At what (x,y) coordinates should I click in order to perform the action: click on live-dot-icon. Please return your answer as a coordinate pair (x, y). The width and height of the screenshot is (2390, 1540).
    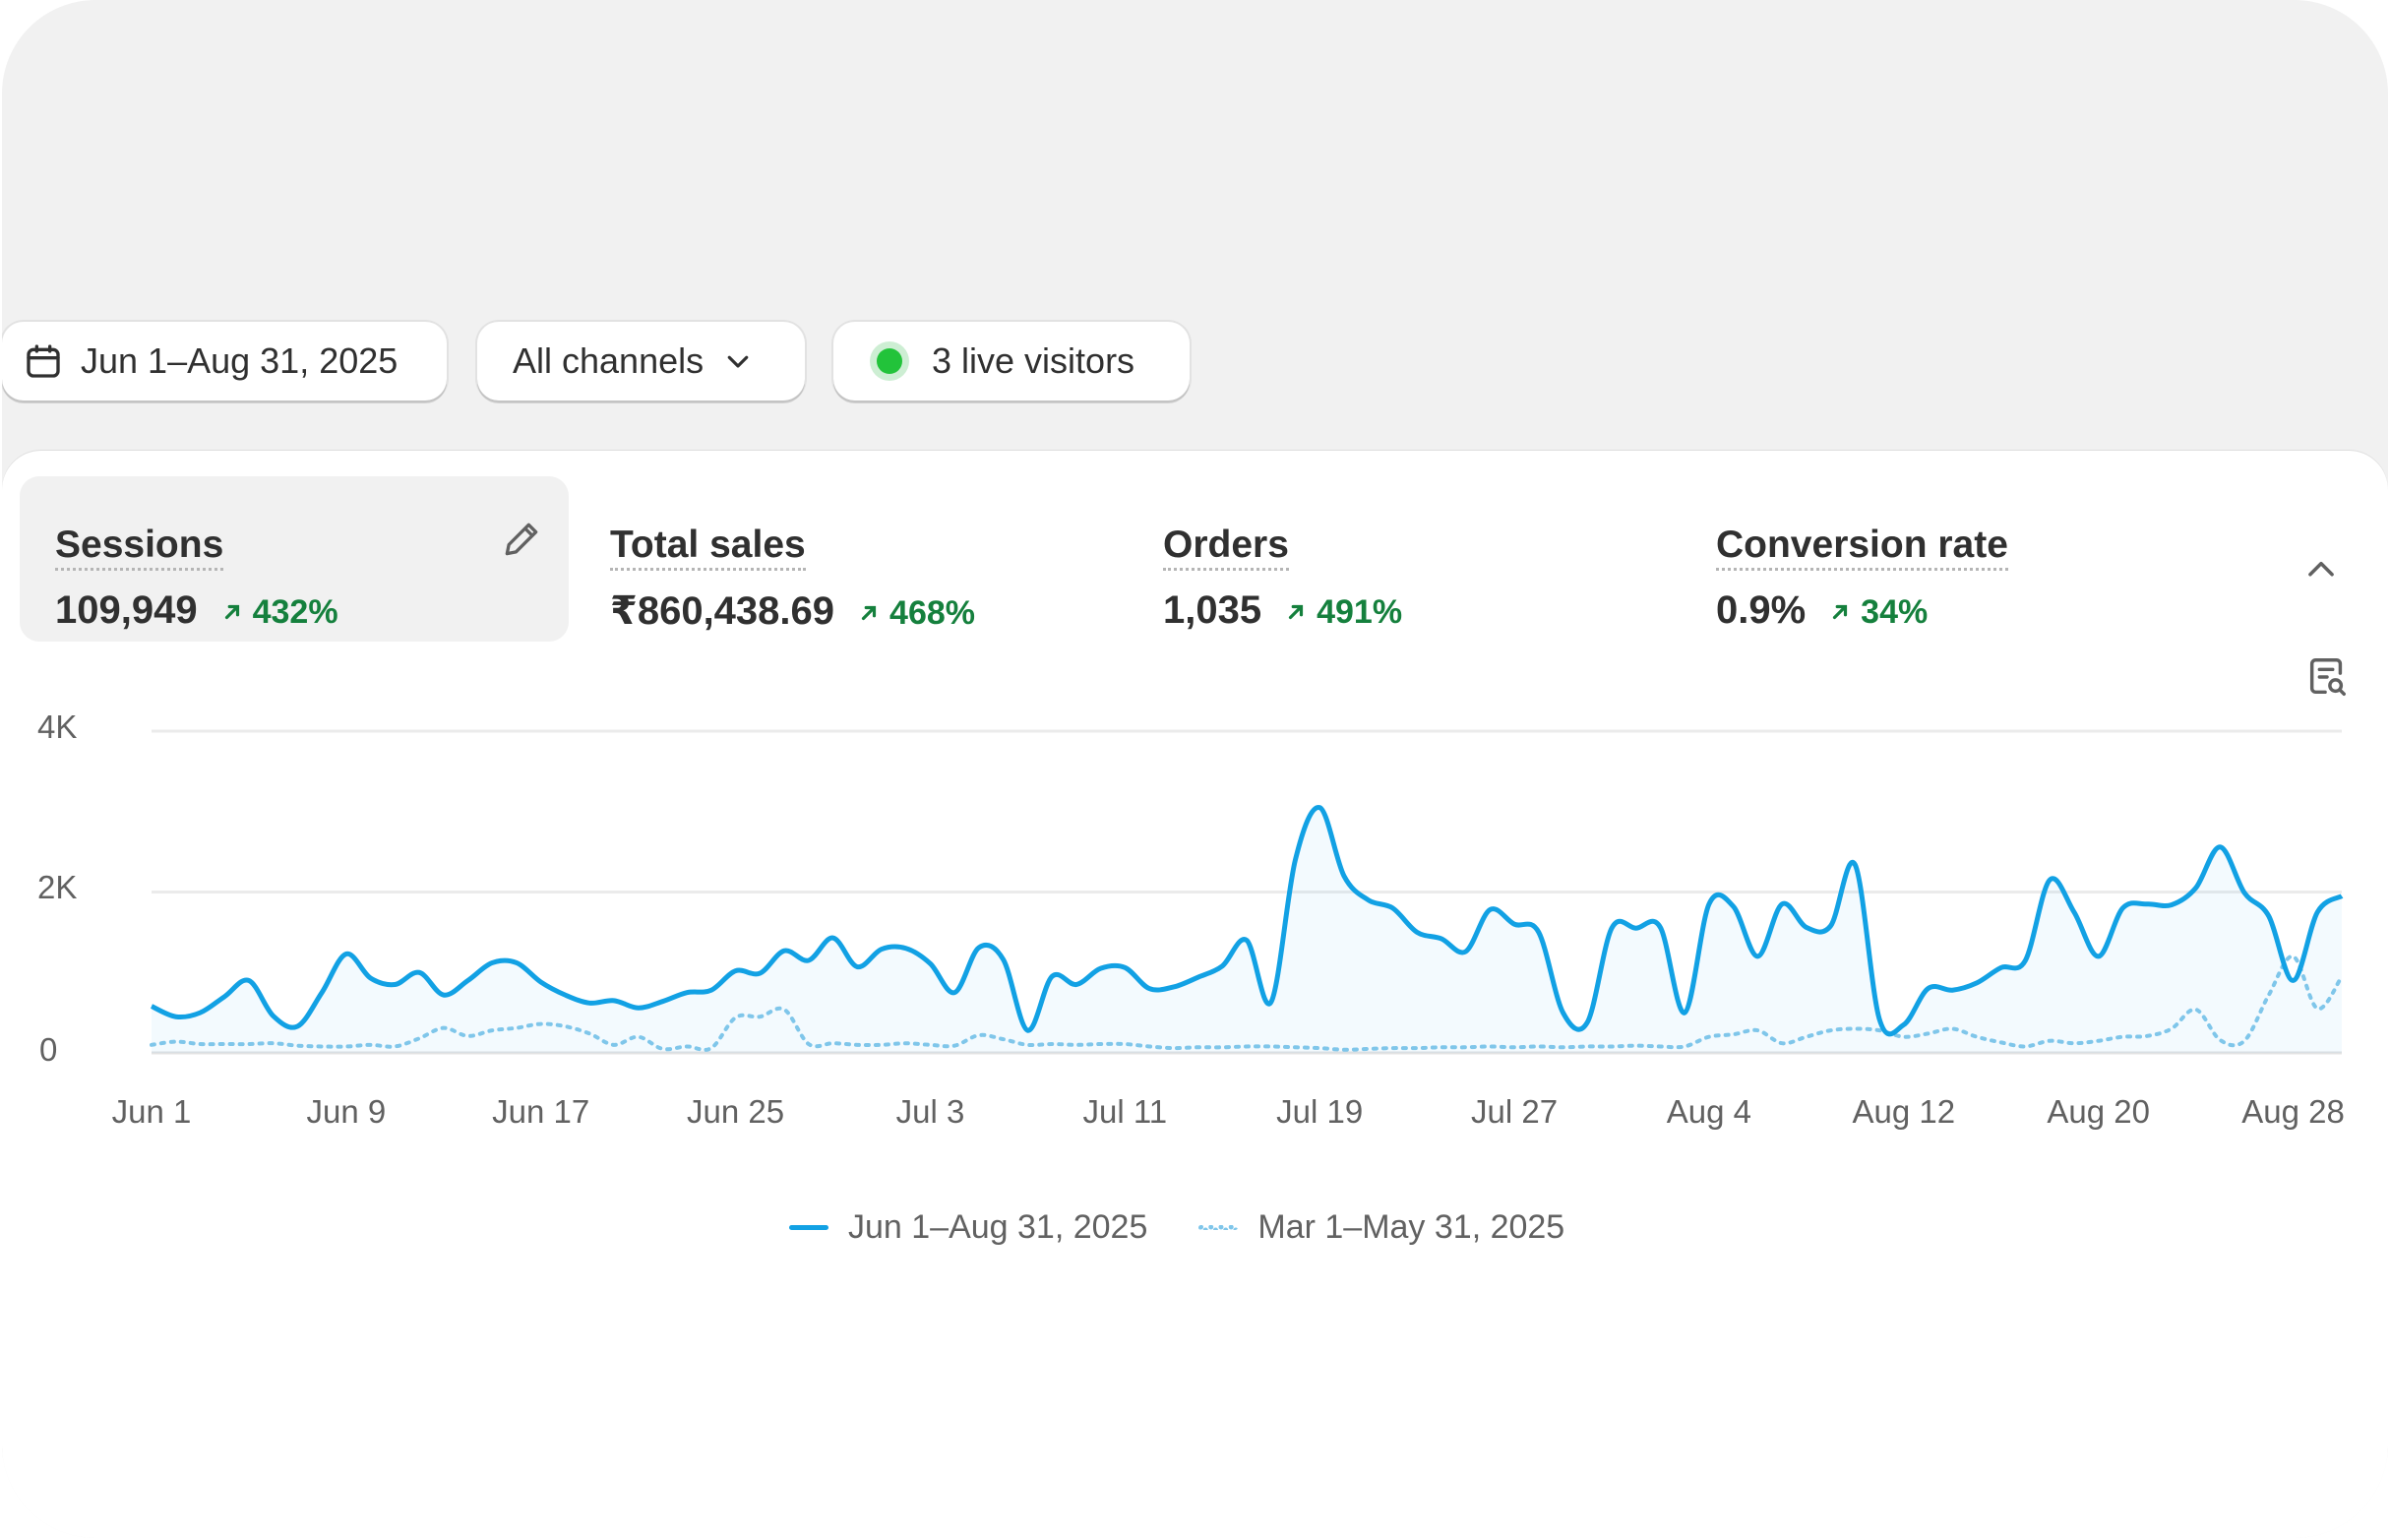
    Looking at the image, I should click on (890, 361).